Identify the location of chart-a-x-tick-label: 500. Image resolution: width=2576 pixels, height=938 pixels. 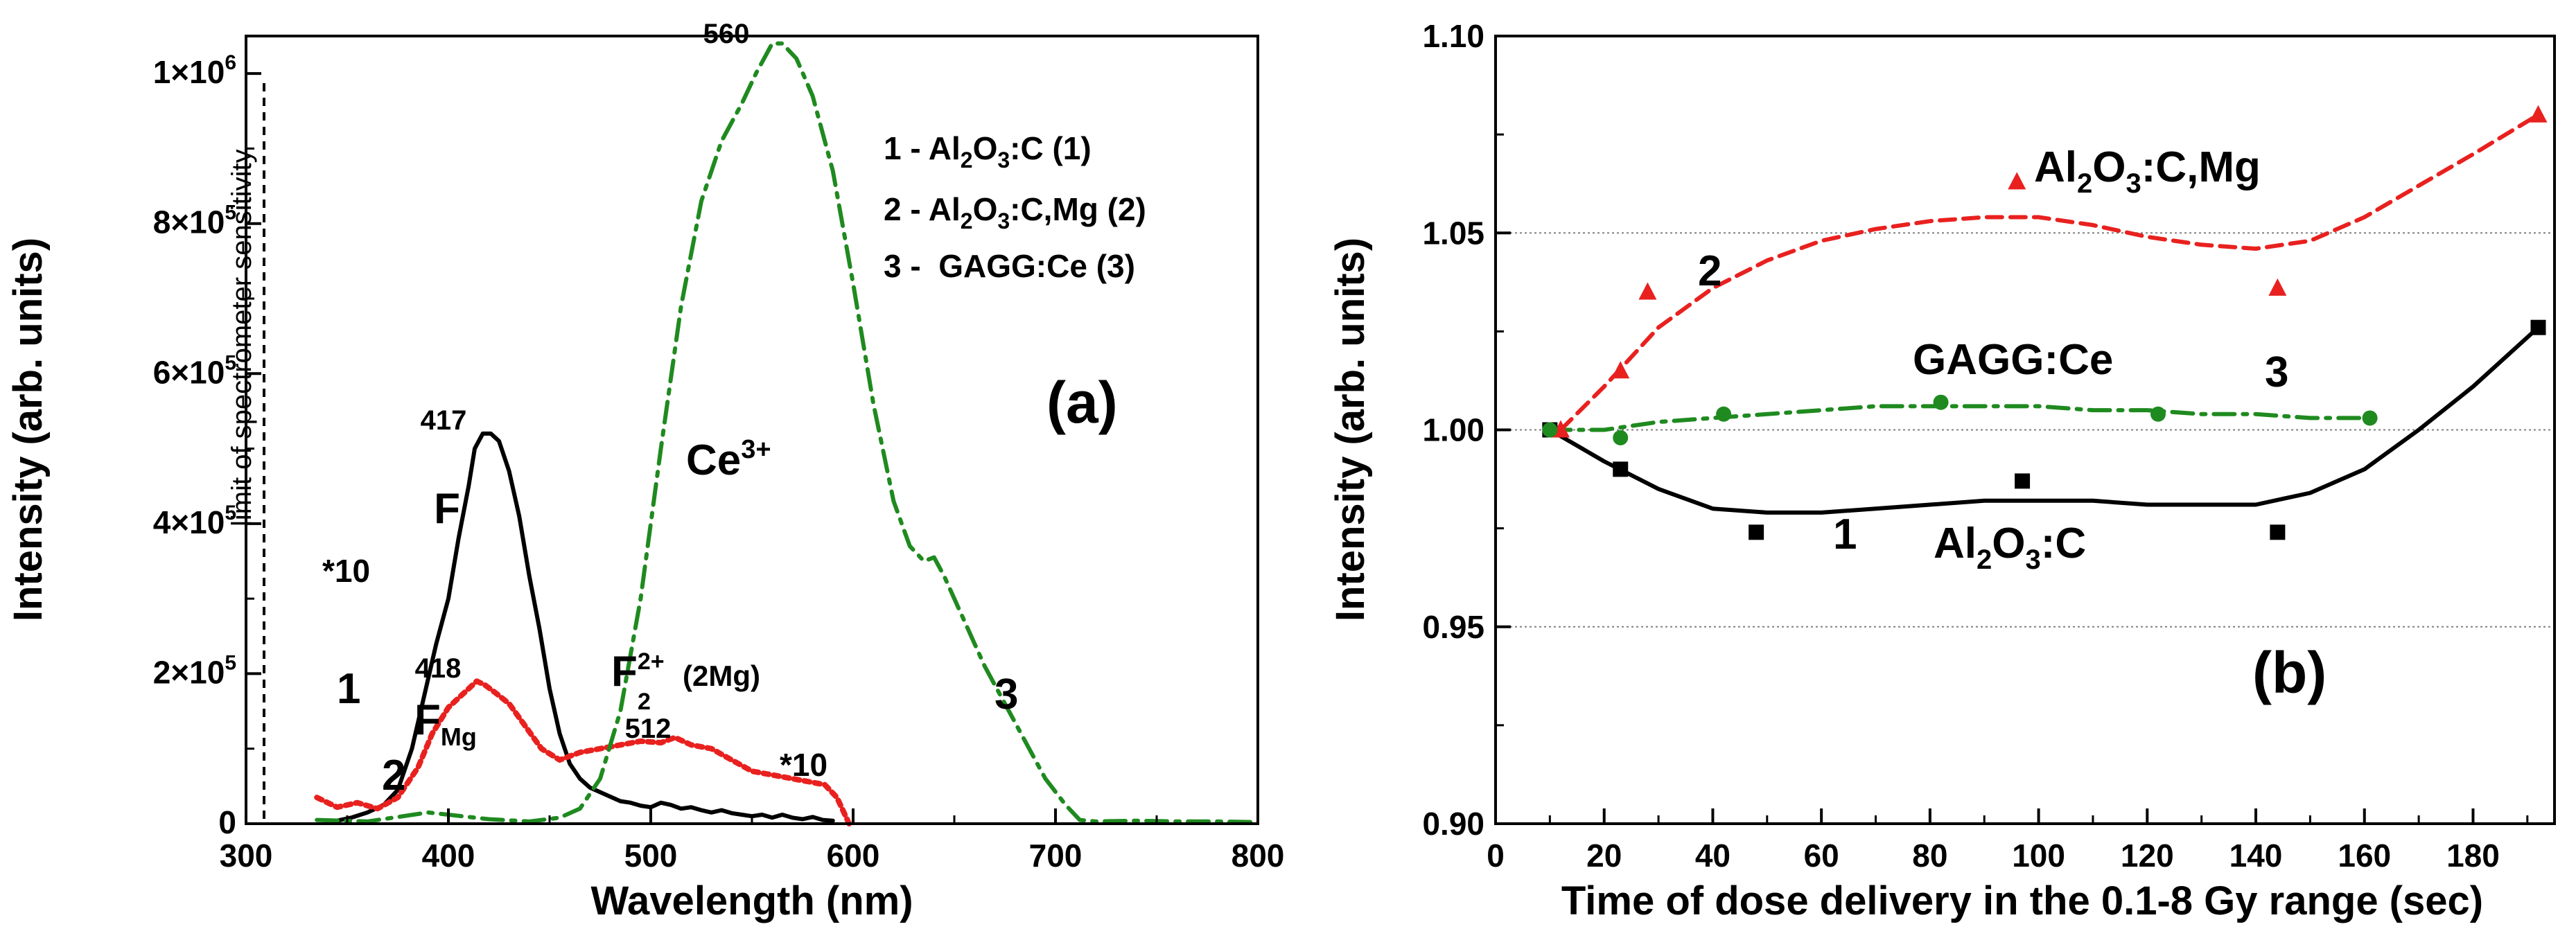
(651, 856).